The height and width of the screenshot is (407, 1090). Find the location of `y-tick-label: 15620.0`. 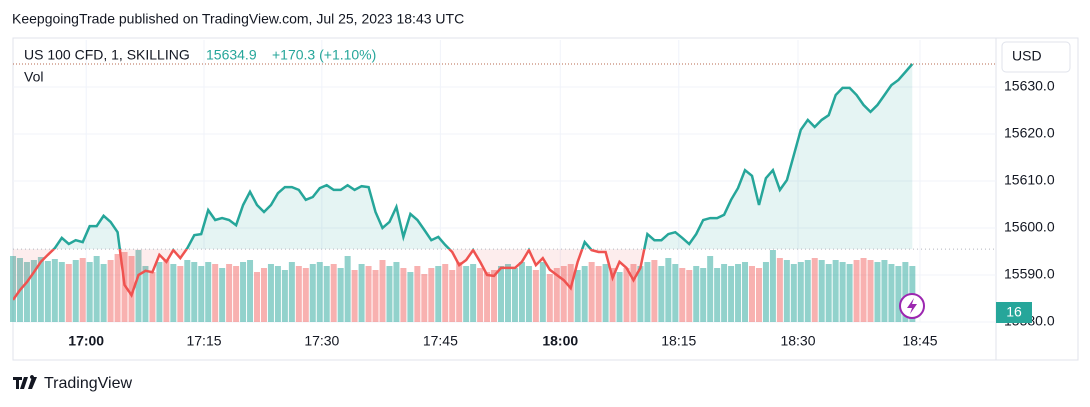

y-tick-label: 15620.0 is located at coordinates (1029, 133).